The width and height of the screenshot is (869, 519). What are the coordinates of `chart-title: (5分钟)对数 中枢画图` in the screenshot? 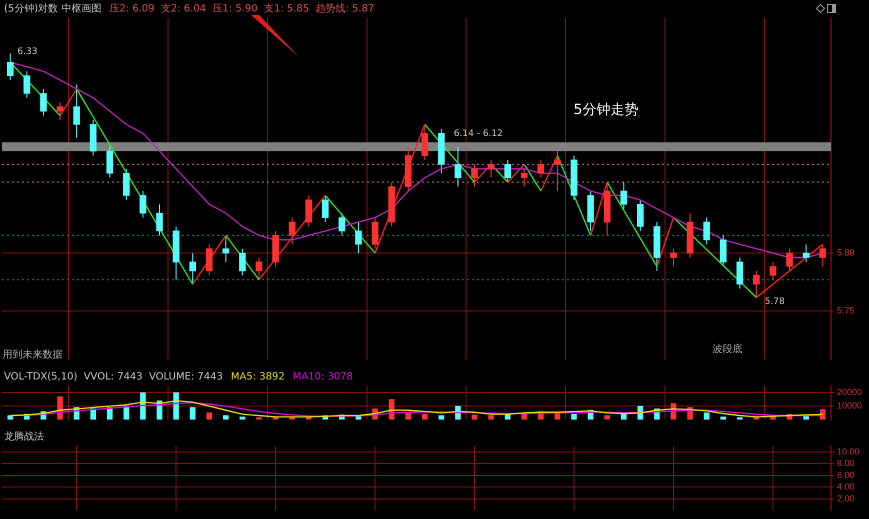 It's located at (53, 8).